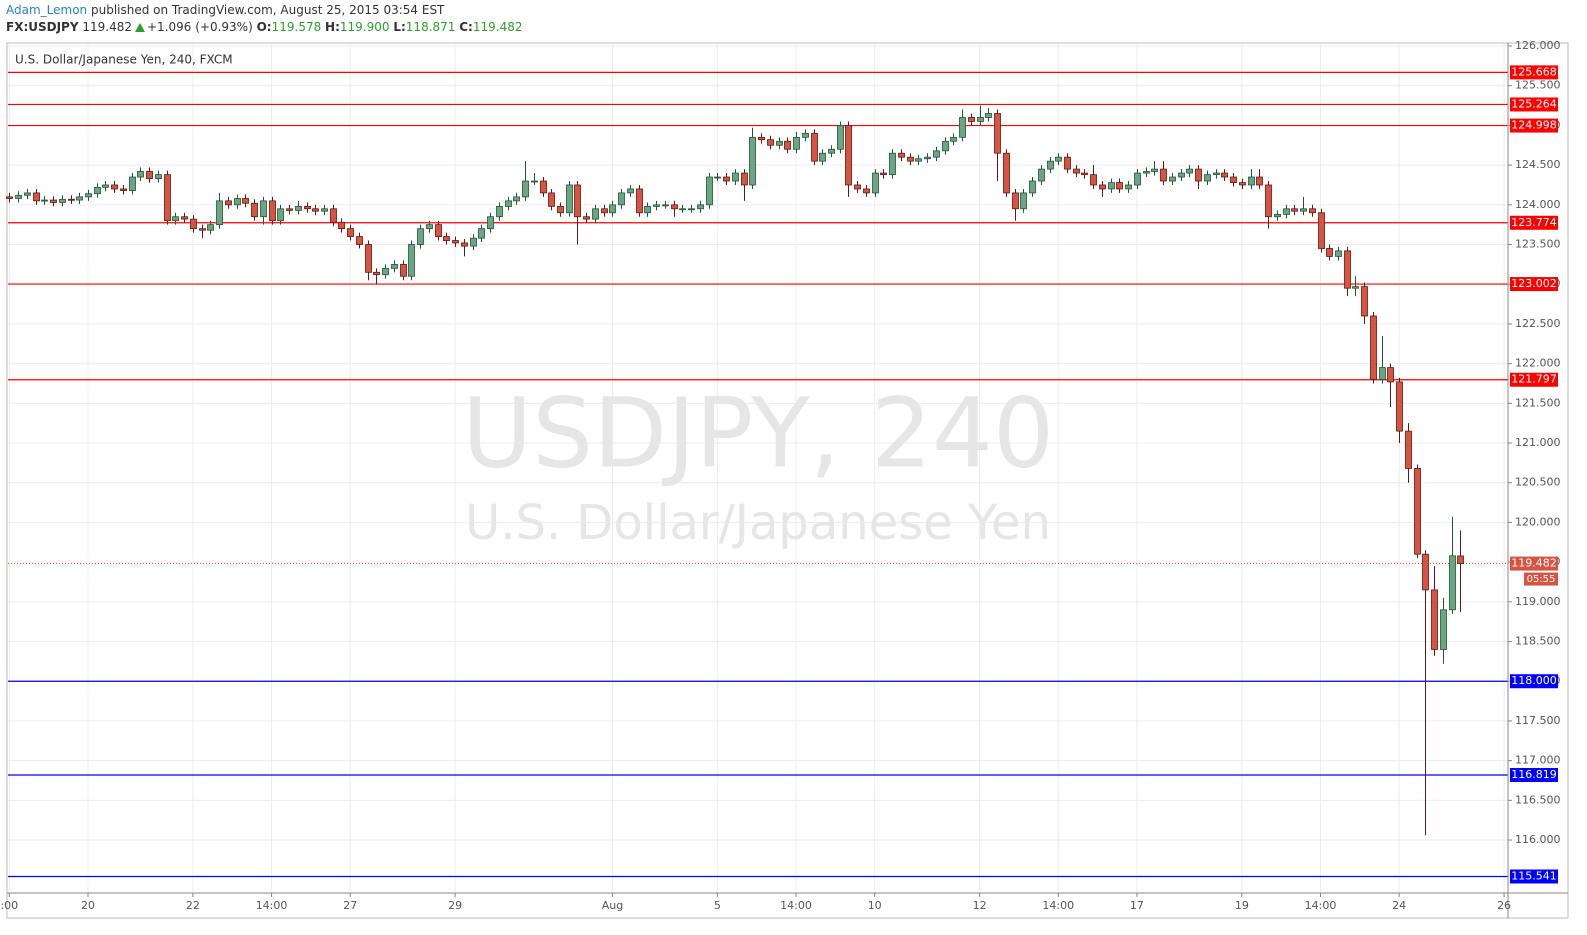 The height and width of the screenshot is (935, 1587). What do you see at coordinates (1534, 379) in the screenshot?
I see `level-label: 121.797` at bounding box center [1534, 379].